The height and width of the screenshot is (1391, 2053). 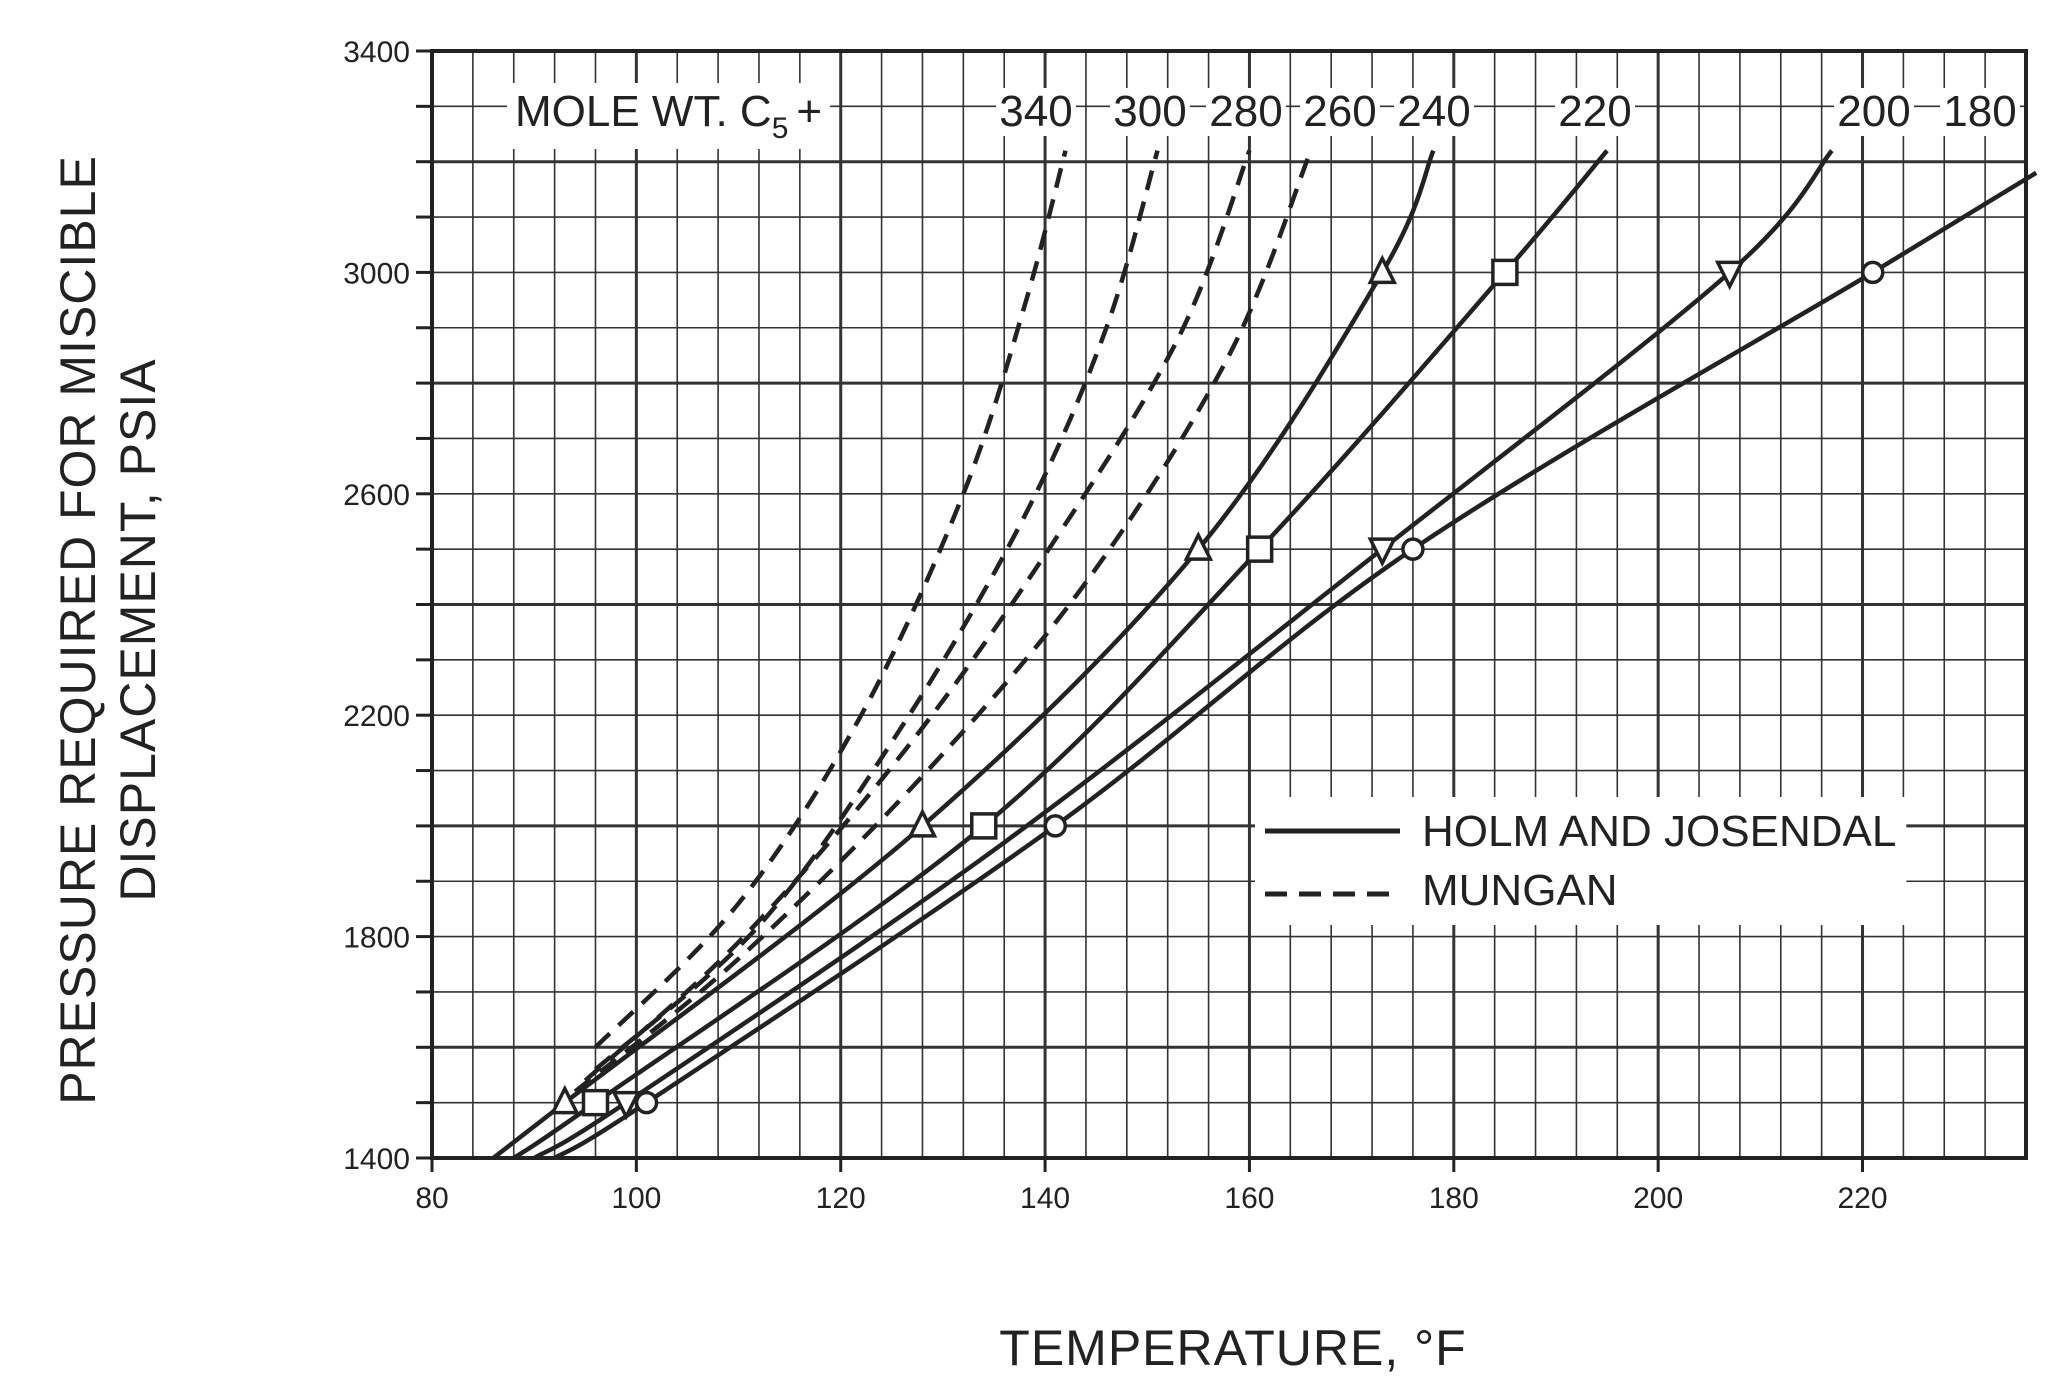 I want to click on series-label-200: 200, so click(x=1873, y=111).